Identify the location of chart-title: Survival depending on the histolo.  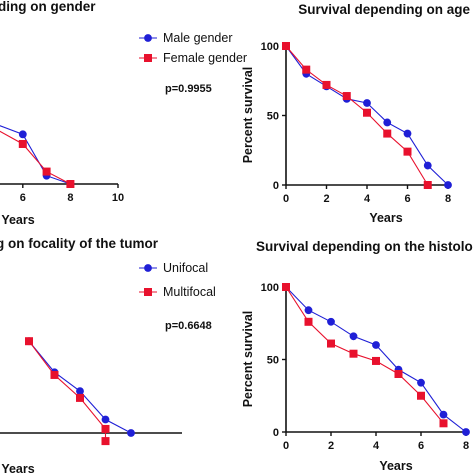
(364, 246).